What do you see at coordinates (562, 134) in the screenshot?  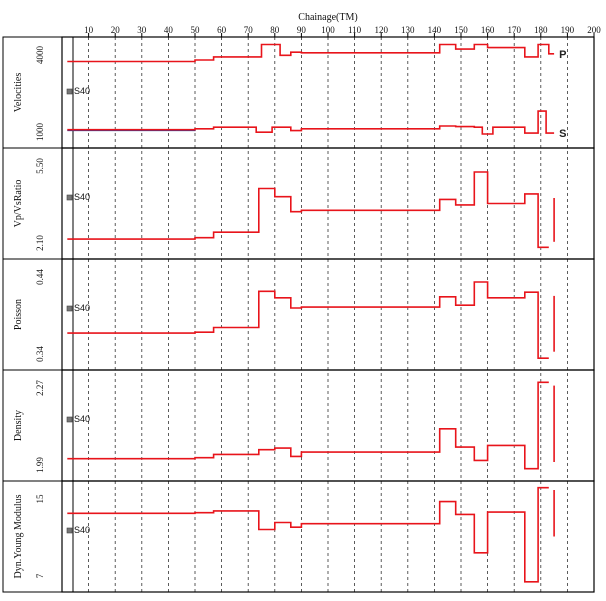 I see `series-label: S` at bounding box center [562, 134].